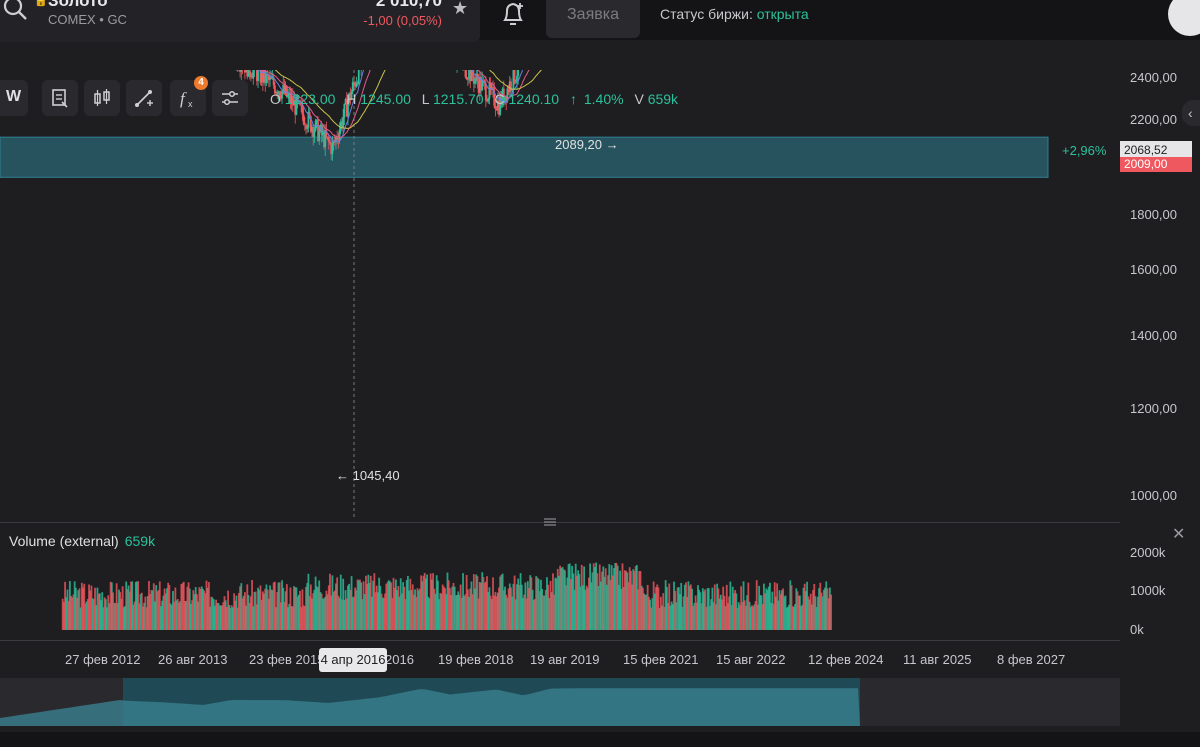  Describe the element at coordinates (1156, 150) in the screenshot. I see `current-price-tag: 2068,52` at that location.